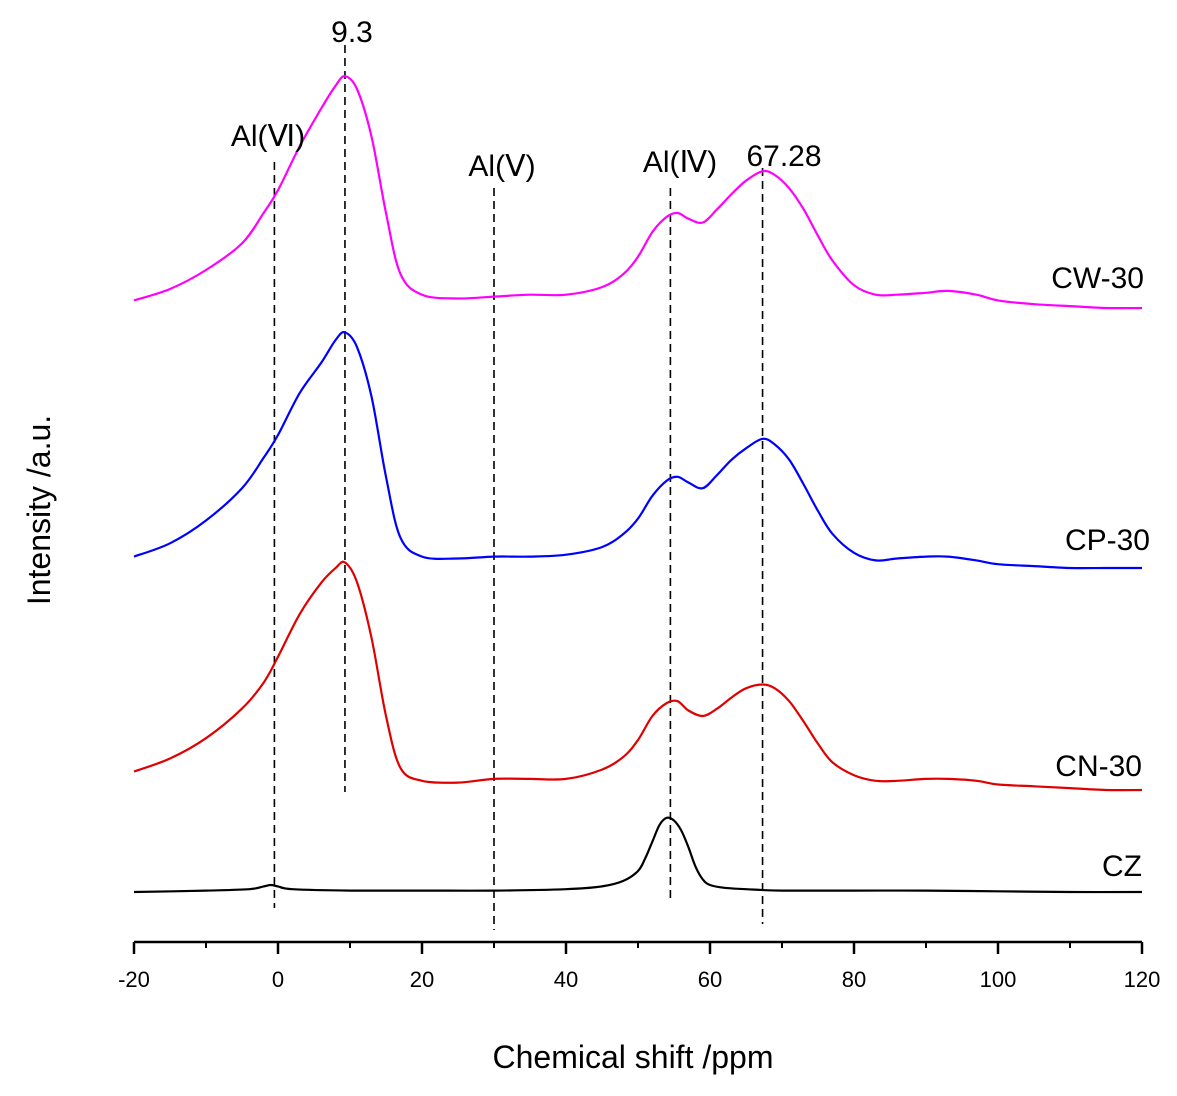 This screenshot has height=1096, width=1177. Describe the element at coordinates (710, 979) in the screenshot. I see `x-tick-label: 60` at that location.